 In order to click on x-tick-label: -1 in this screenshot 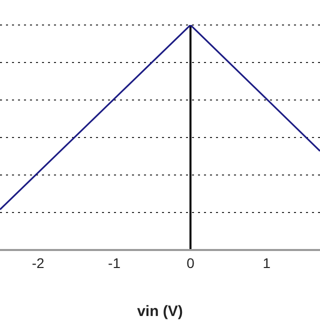, I will do `click(114, 262)`.